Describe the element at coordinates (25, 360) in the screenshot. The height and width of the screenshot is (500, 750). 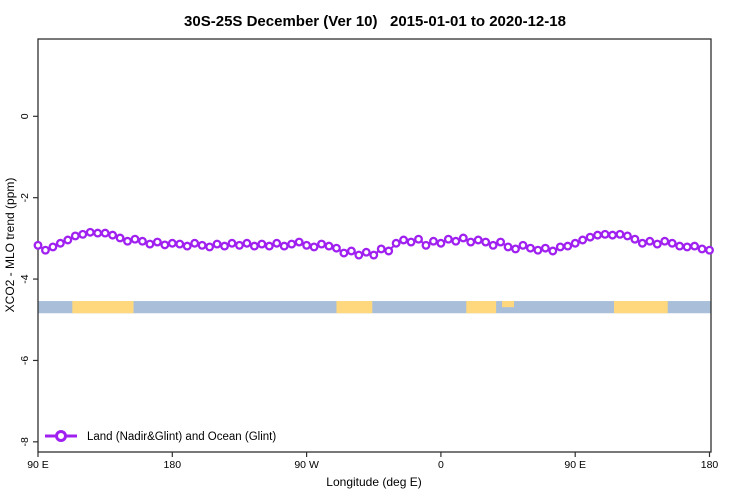
I see `y-tick-label: -6` at that location.